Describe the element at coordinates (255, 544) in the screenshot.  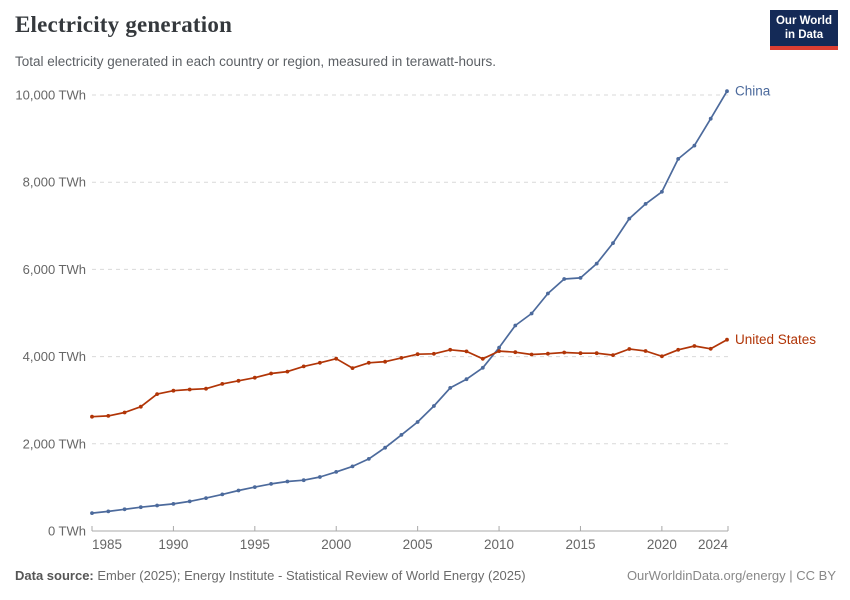
I see `x-axis-tick-label: 1995` at that location.